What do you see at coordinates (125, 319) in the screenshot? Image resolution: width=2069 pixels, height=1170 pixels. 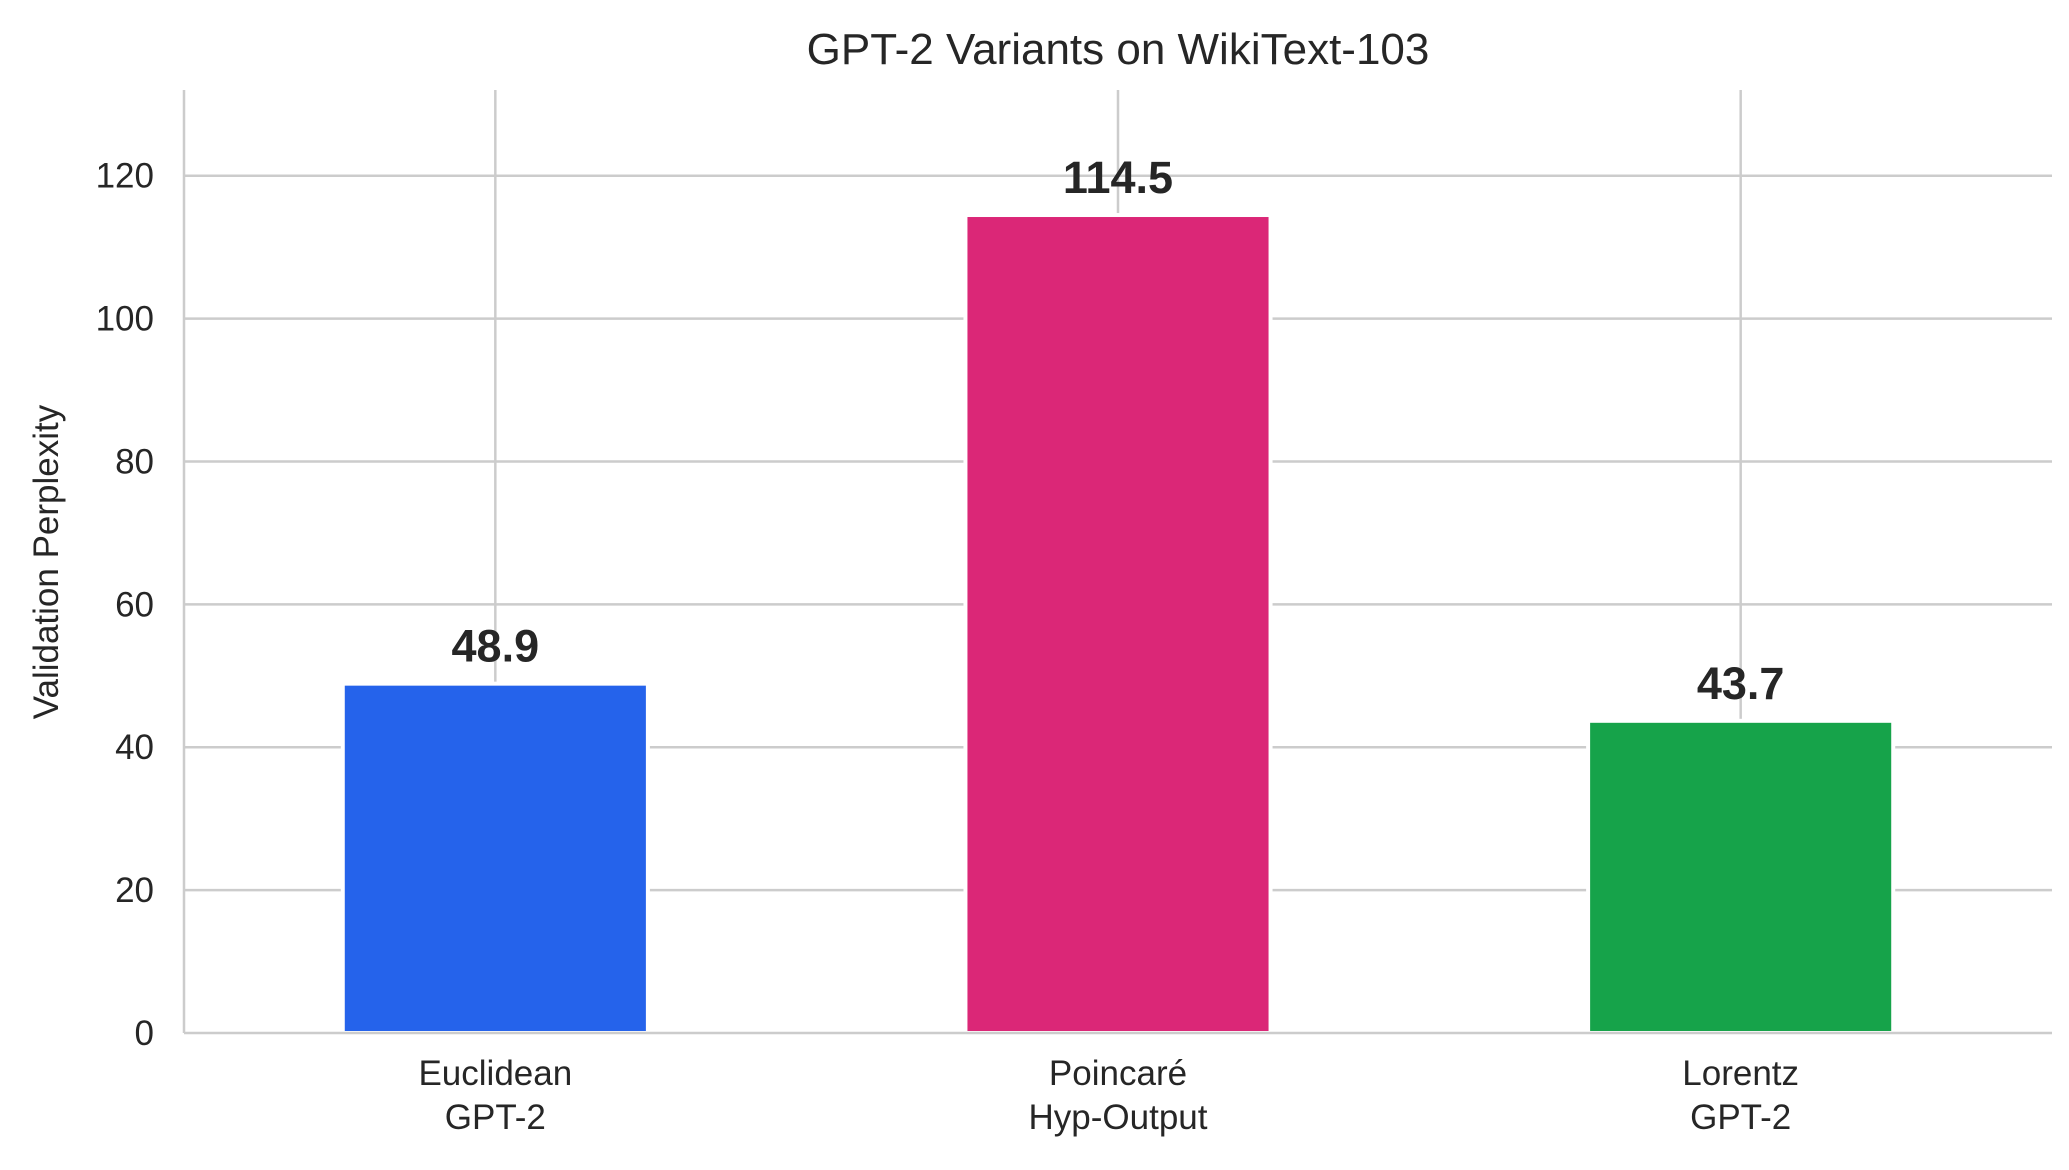 I see `y-tick-label: 100` at bounding box center [125, 319].